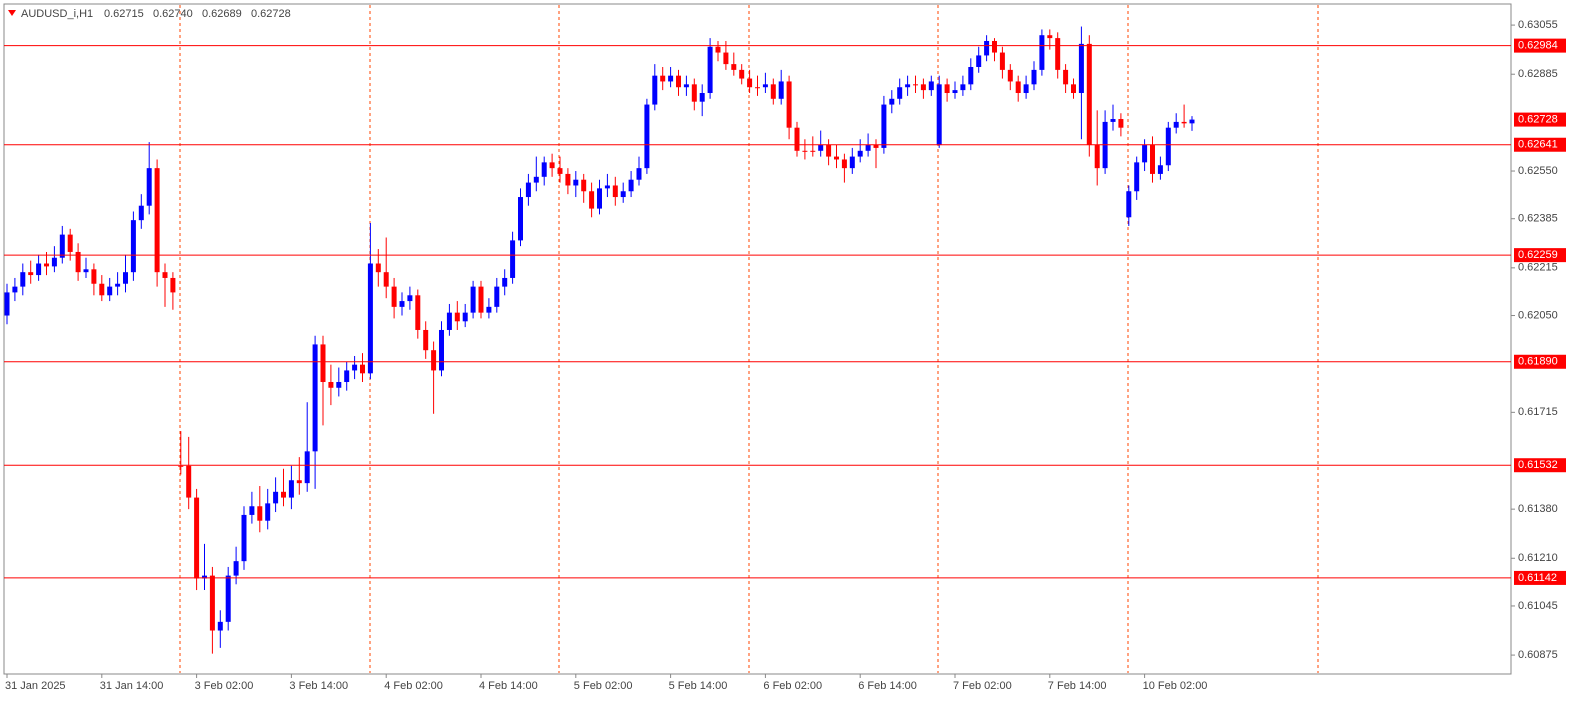 The image size is (1586, 708). What do you see at coordinates (1538, 655) in the screenshot?
I see `y-tick-label: 0.60875` at bounding box center [1538, 655].